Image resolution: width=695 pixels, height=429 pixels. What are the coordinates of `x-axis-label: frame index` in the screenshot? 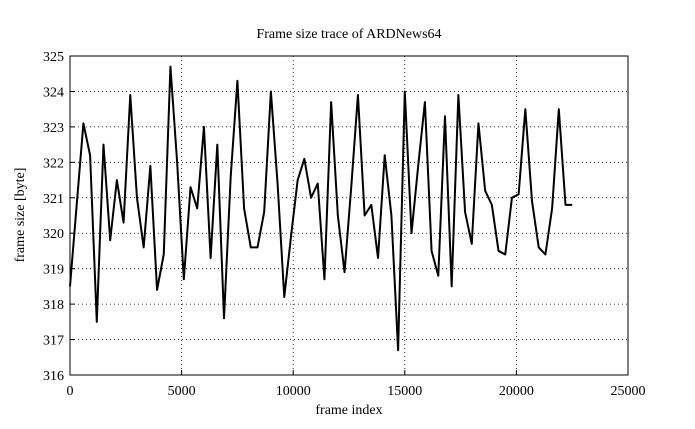 It's located at (348, 410).